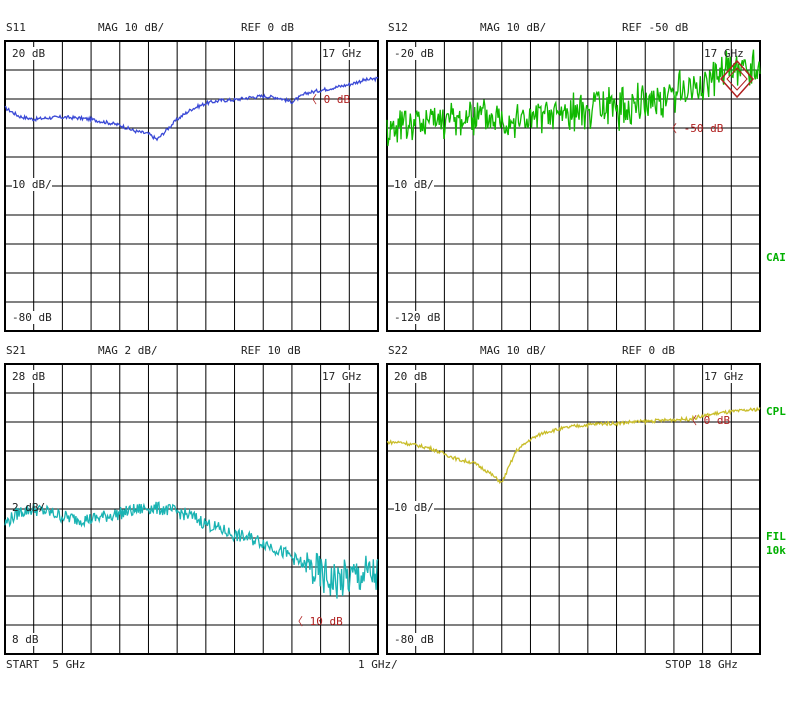  I want to click on s22-param-label: S22, so click(398, 350).